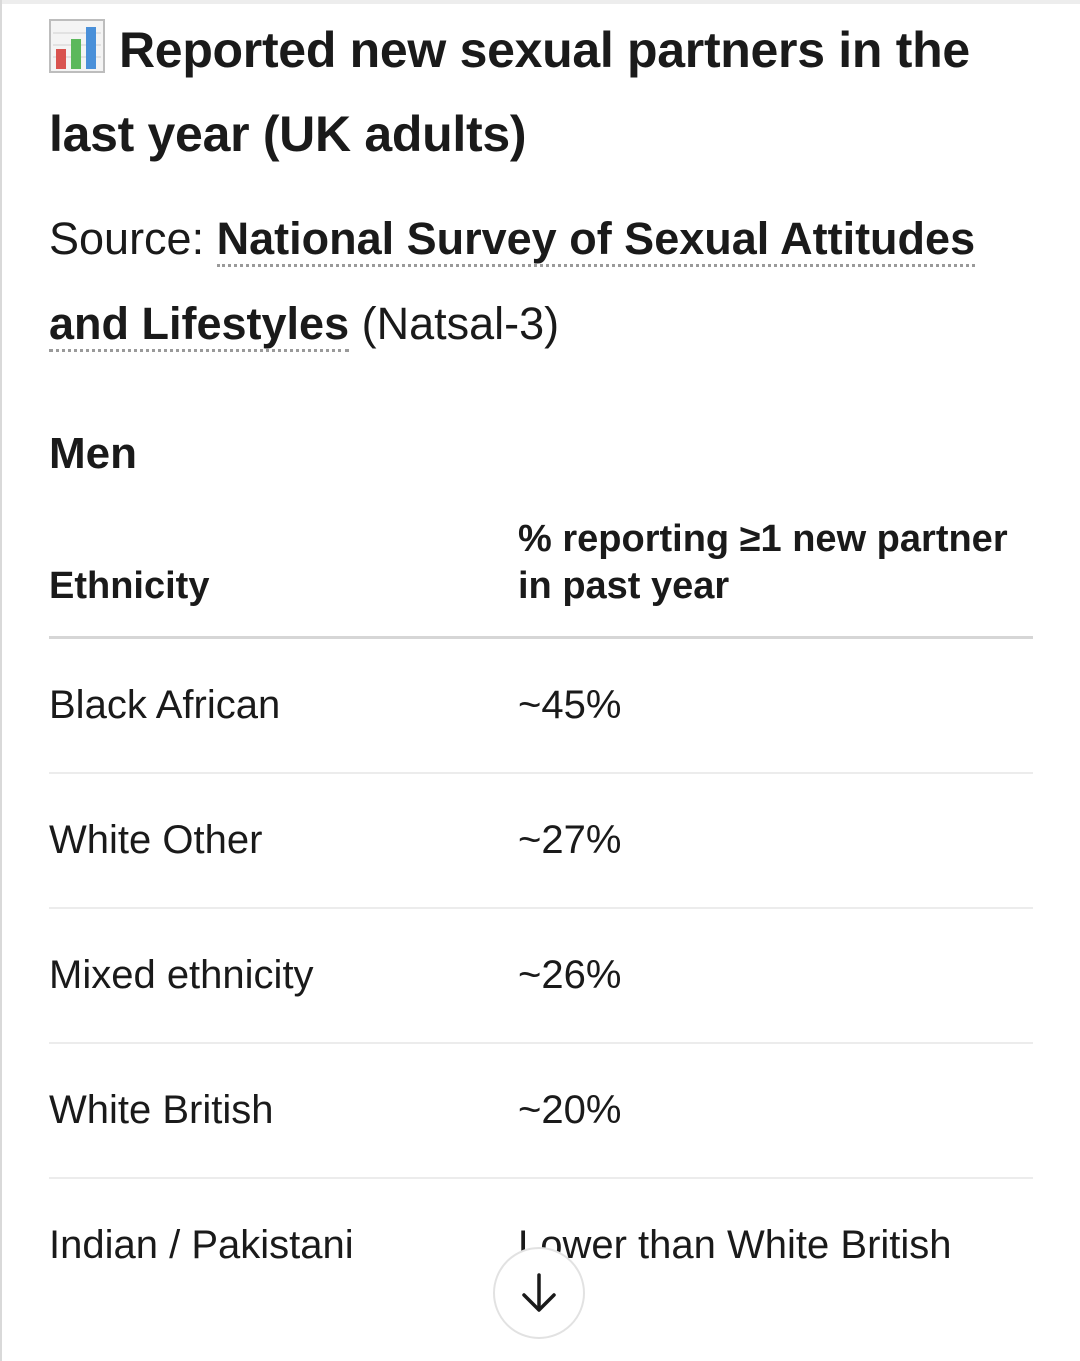 This screenshot has height=1361, width=1080. I want to click on table-row: Mixed ethnicity ~26%, so click(541, 976).